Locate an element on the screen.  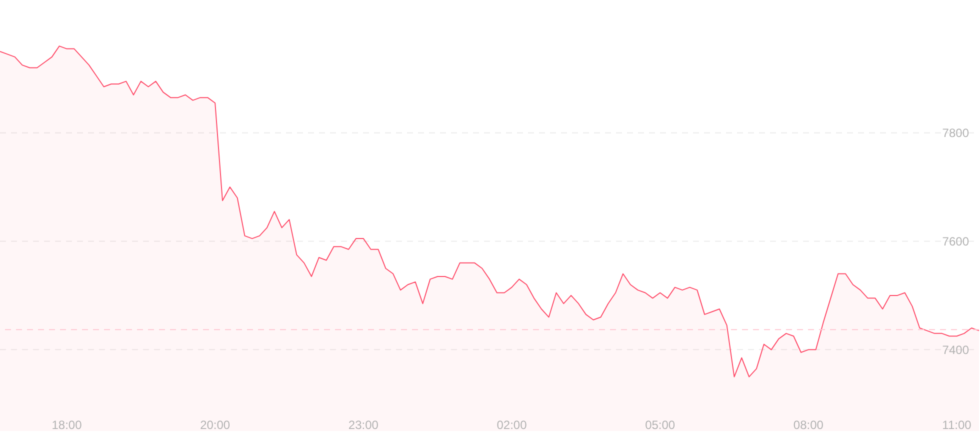
x-tick-label: 11:00 is located at coordinates (957, 425).